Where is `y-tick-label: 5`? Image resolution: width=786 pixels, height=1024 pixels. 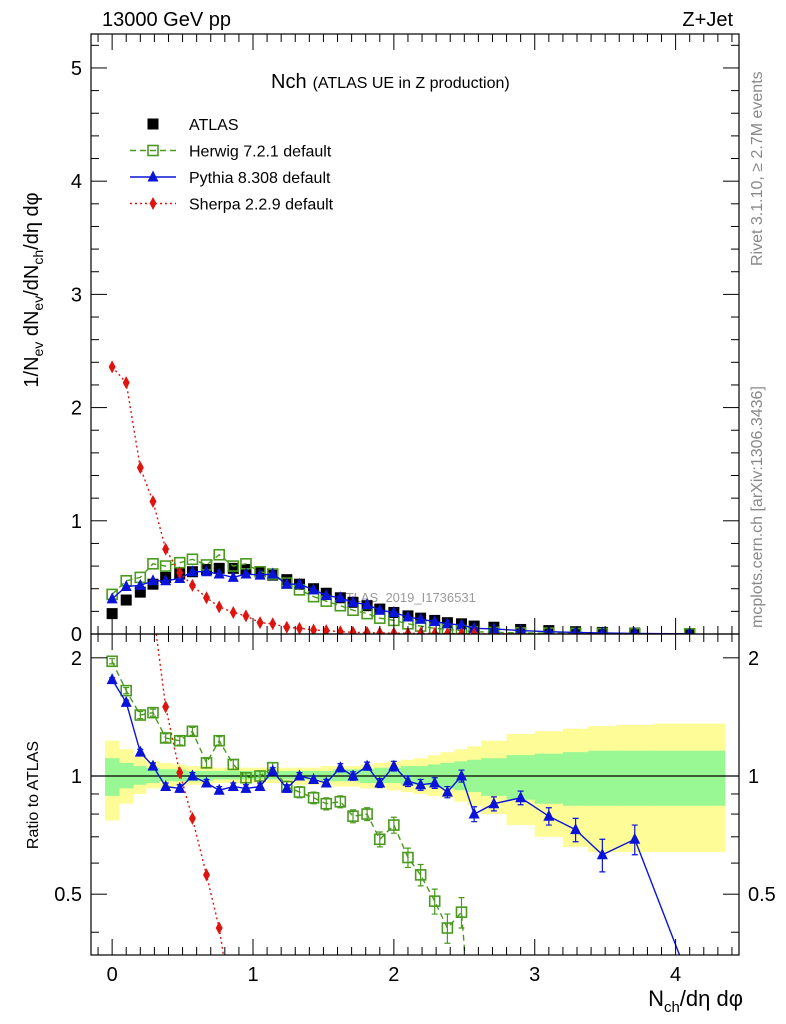
y-tick-label: 5 is located at coordinates (76, 69).